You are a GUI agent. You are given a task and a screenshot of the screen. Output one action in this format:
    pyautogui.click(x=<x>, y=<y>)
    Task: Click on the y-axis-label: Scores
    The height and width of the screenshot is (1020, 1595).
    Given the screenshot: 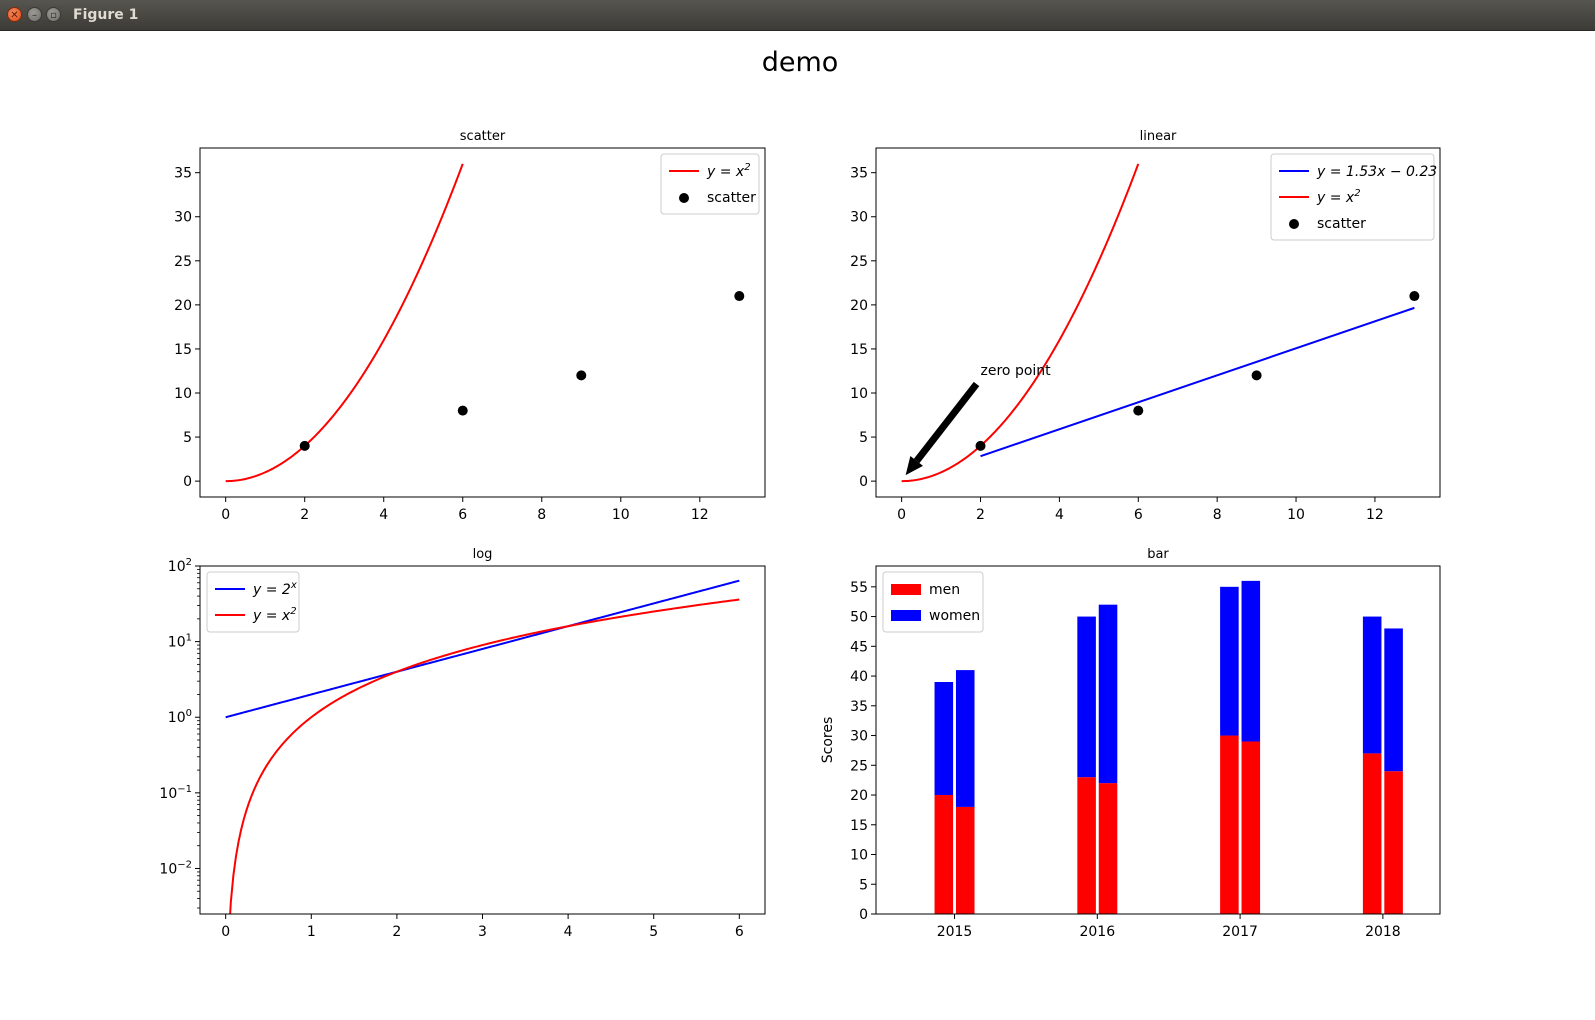 What is the action you would take?
    pyautogui.click(x=828, y=740)
    